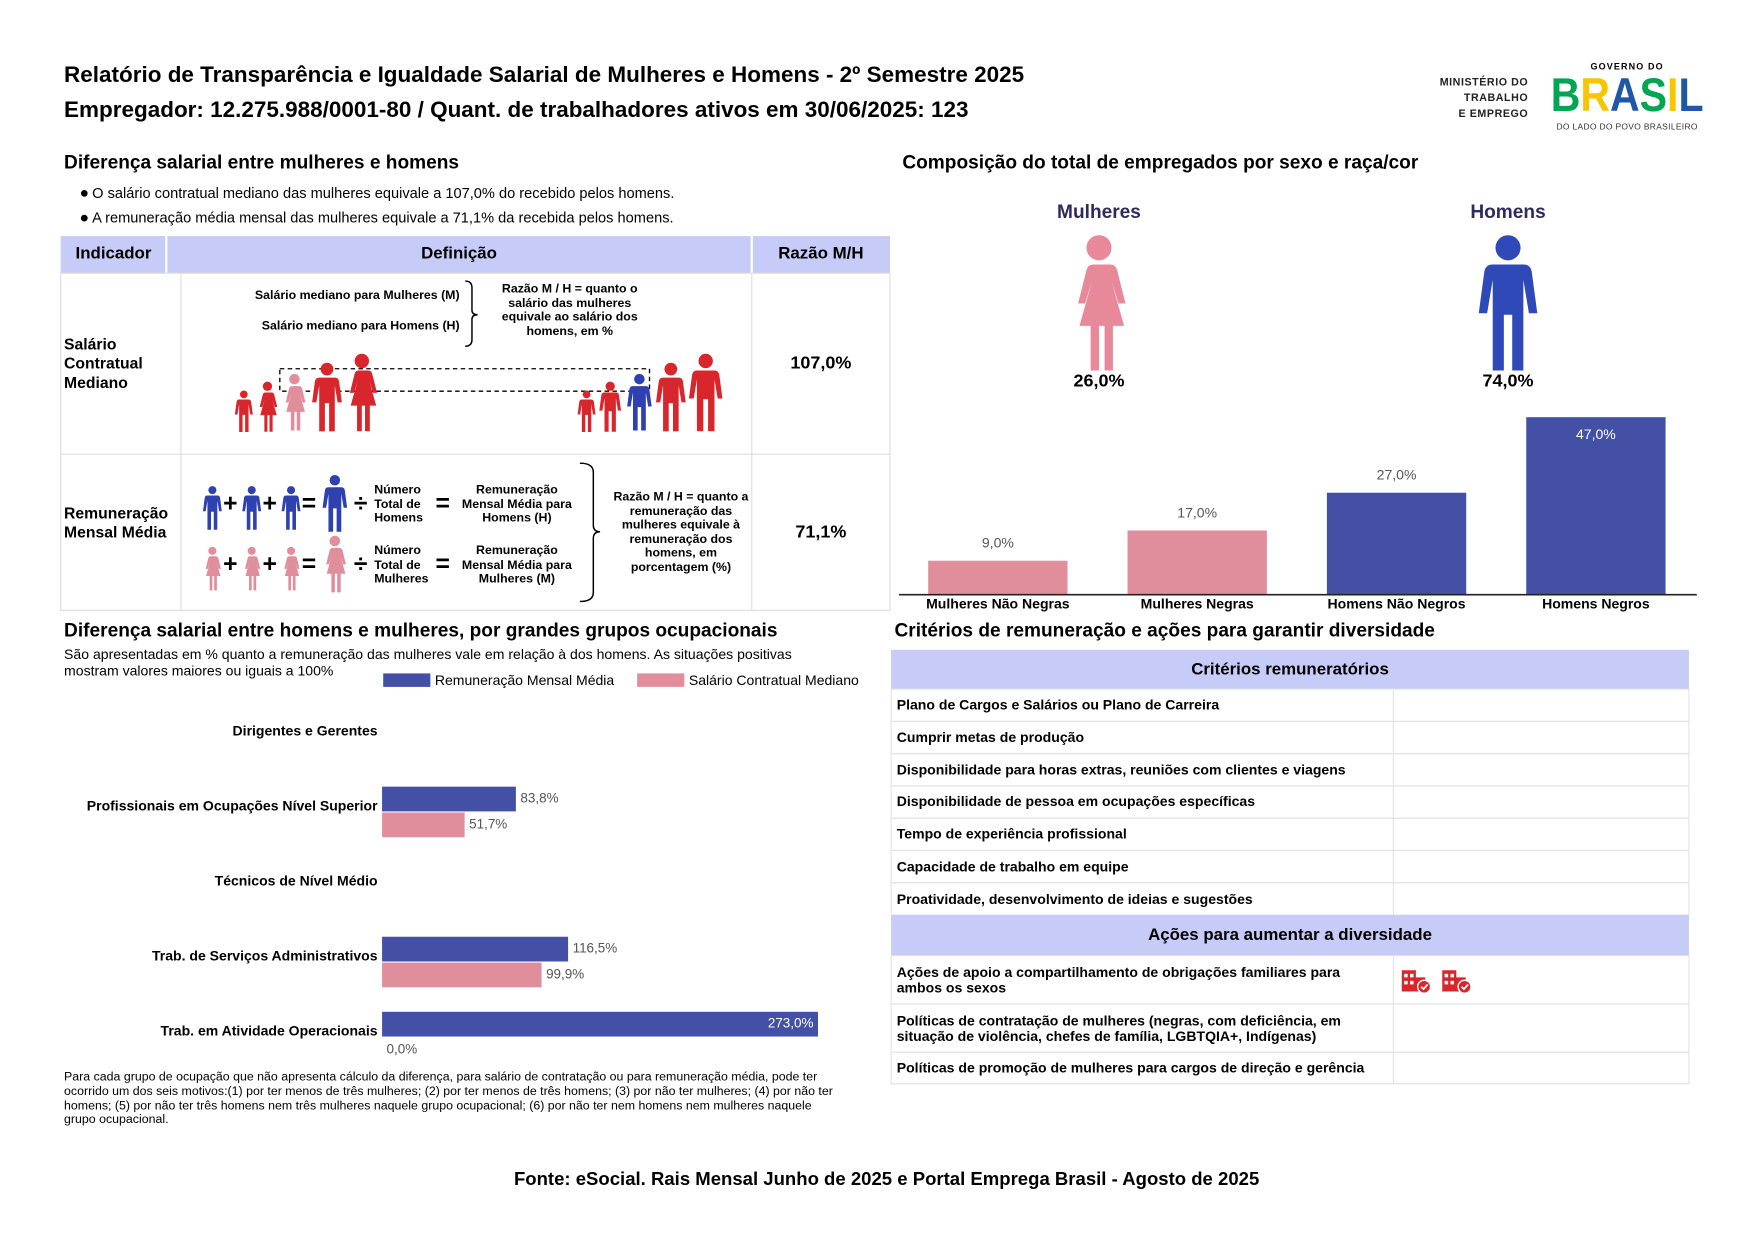 The height and width of the screenshot is (1240, 1753). What do you see at coordinates (1012, 866) in the screenshot?
I see `criteria-item: Capacidade de trabalho em equipe` at bounding box center [1012, 866].